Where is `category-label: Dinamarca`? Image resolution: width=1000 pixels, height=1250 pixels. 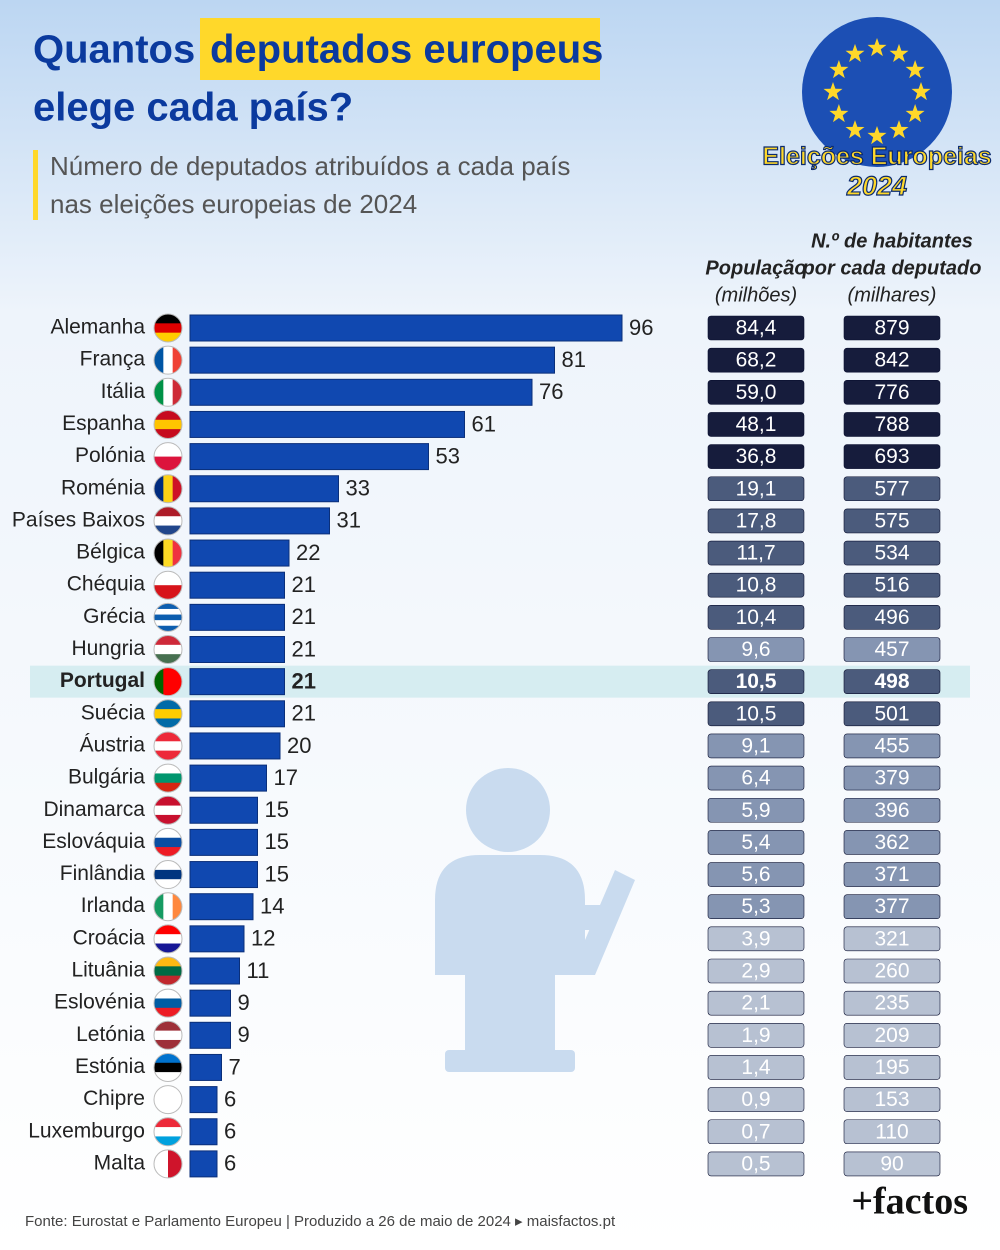 category-label: Dinamarca is located at coordinates (94, 809).